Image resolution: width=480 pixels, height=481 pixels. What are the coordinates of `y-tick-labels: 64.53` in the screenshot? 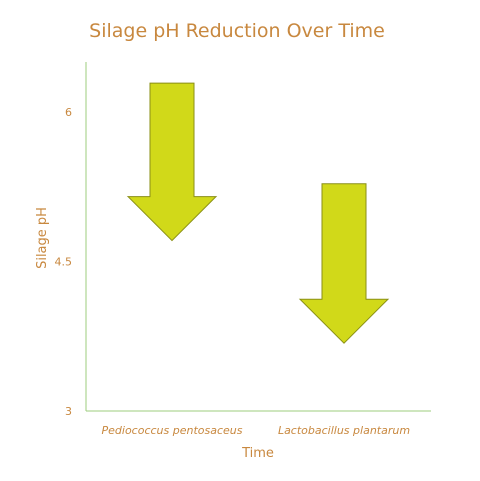 It's located at (64, 262).